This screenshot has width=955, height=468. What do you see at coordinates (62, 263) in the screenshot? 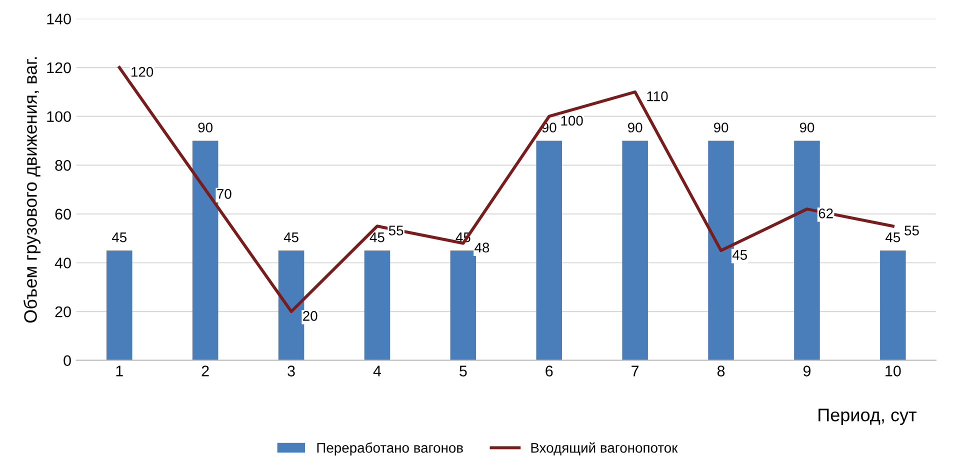
I see `y-tick-label: 40` at bounding box center [62, 263].